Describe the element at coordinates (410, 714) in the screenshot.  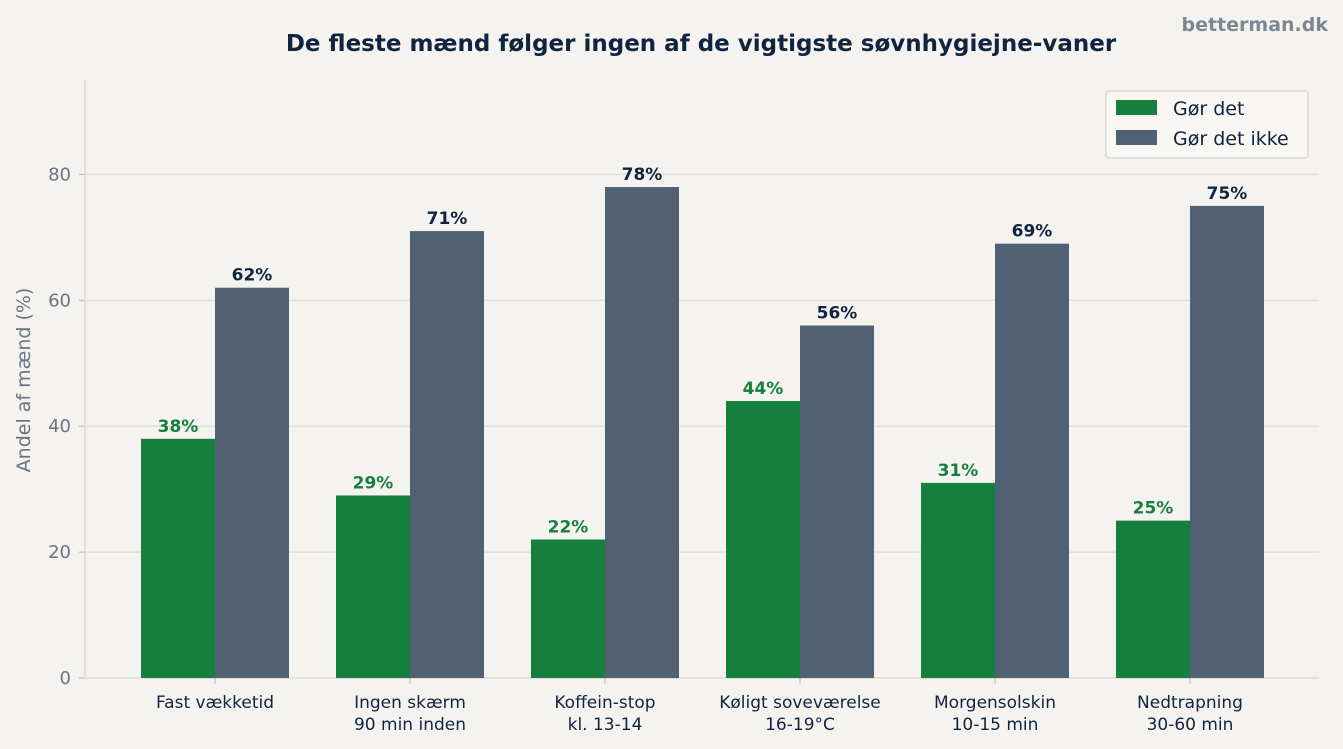
I see `x-tick-label-1: Ingen skærm 90 min inden` at that location.